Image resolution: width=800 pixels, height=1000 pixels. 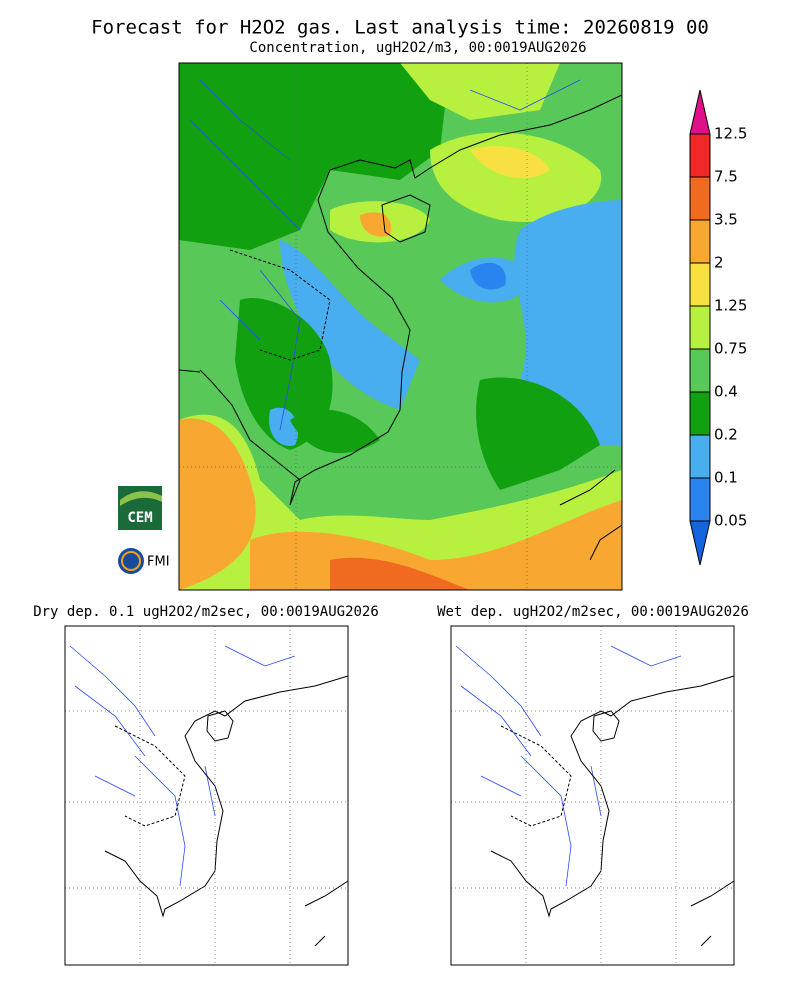 I want to click on colorbar-label: 0.2, so click(x=726, y=435).